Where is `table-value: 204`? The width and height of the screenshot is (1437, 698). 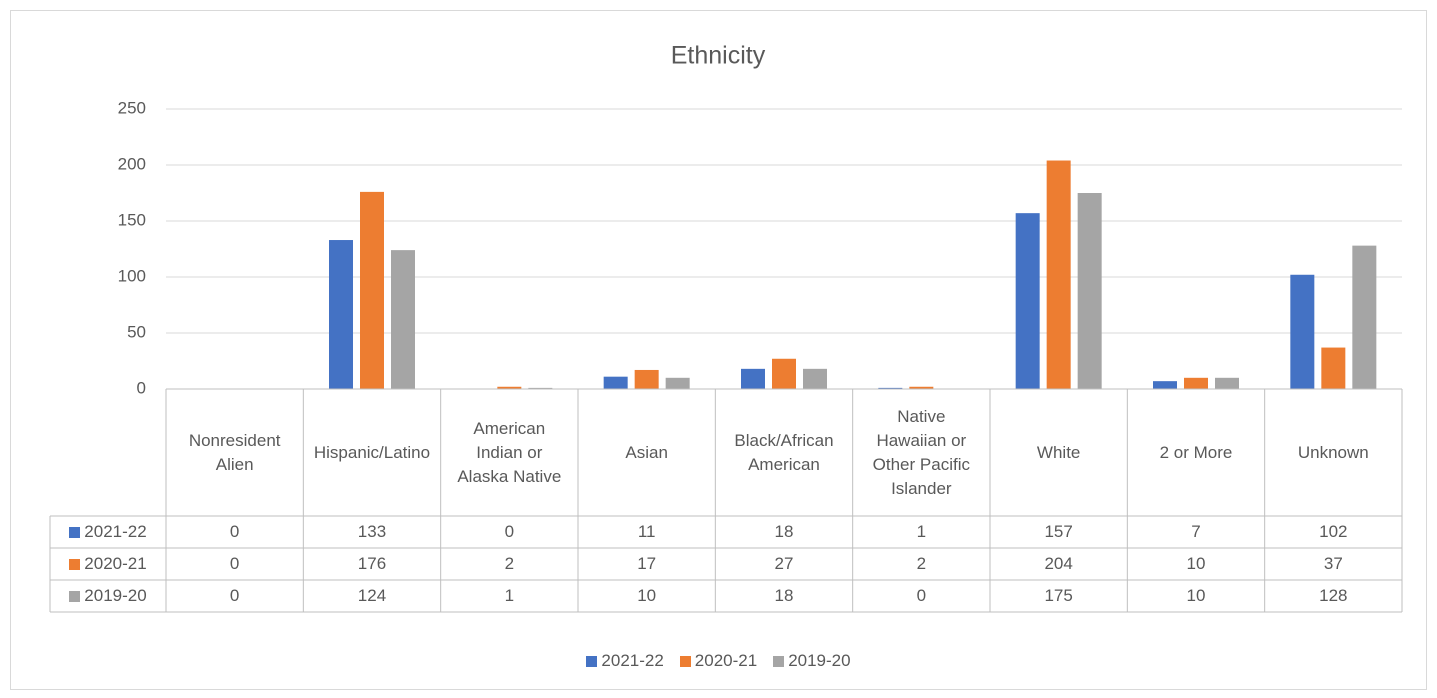
table-value: 204 is located at coordinates (1058, 563).